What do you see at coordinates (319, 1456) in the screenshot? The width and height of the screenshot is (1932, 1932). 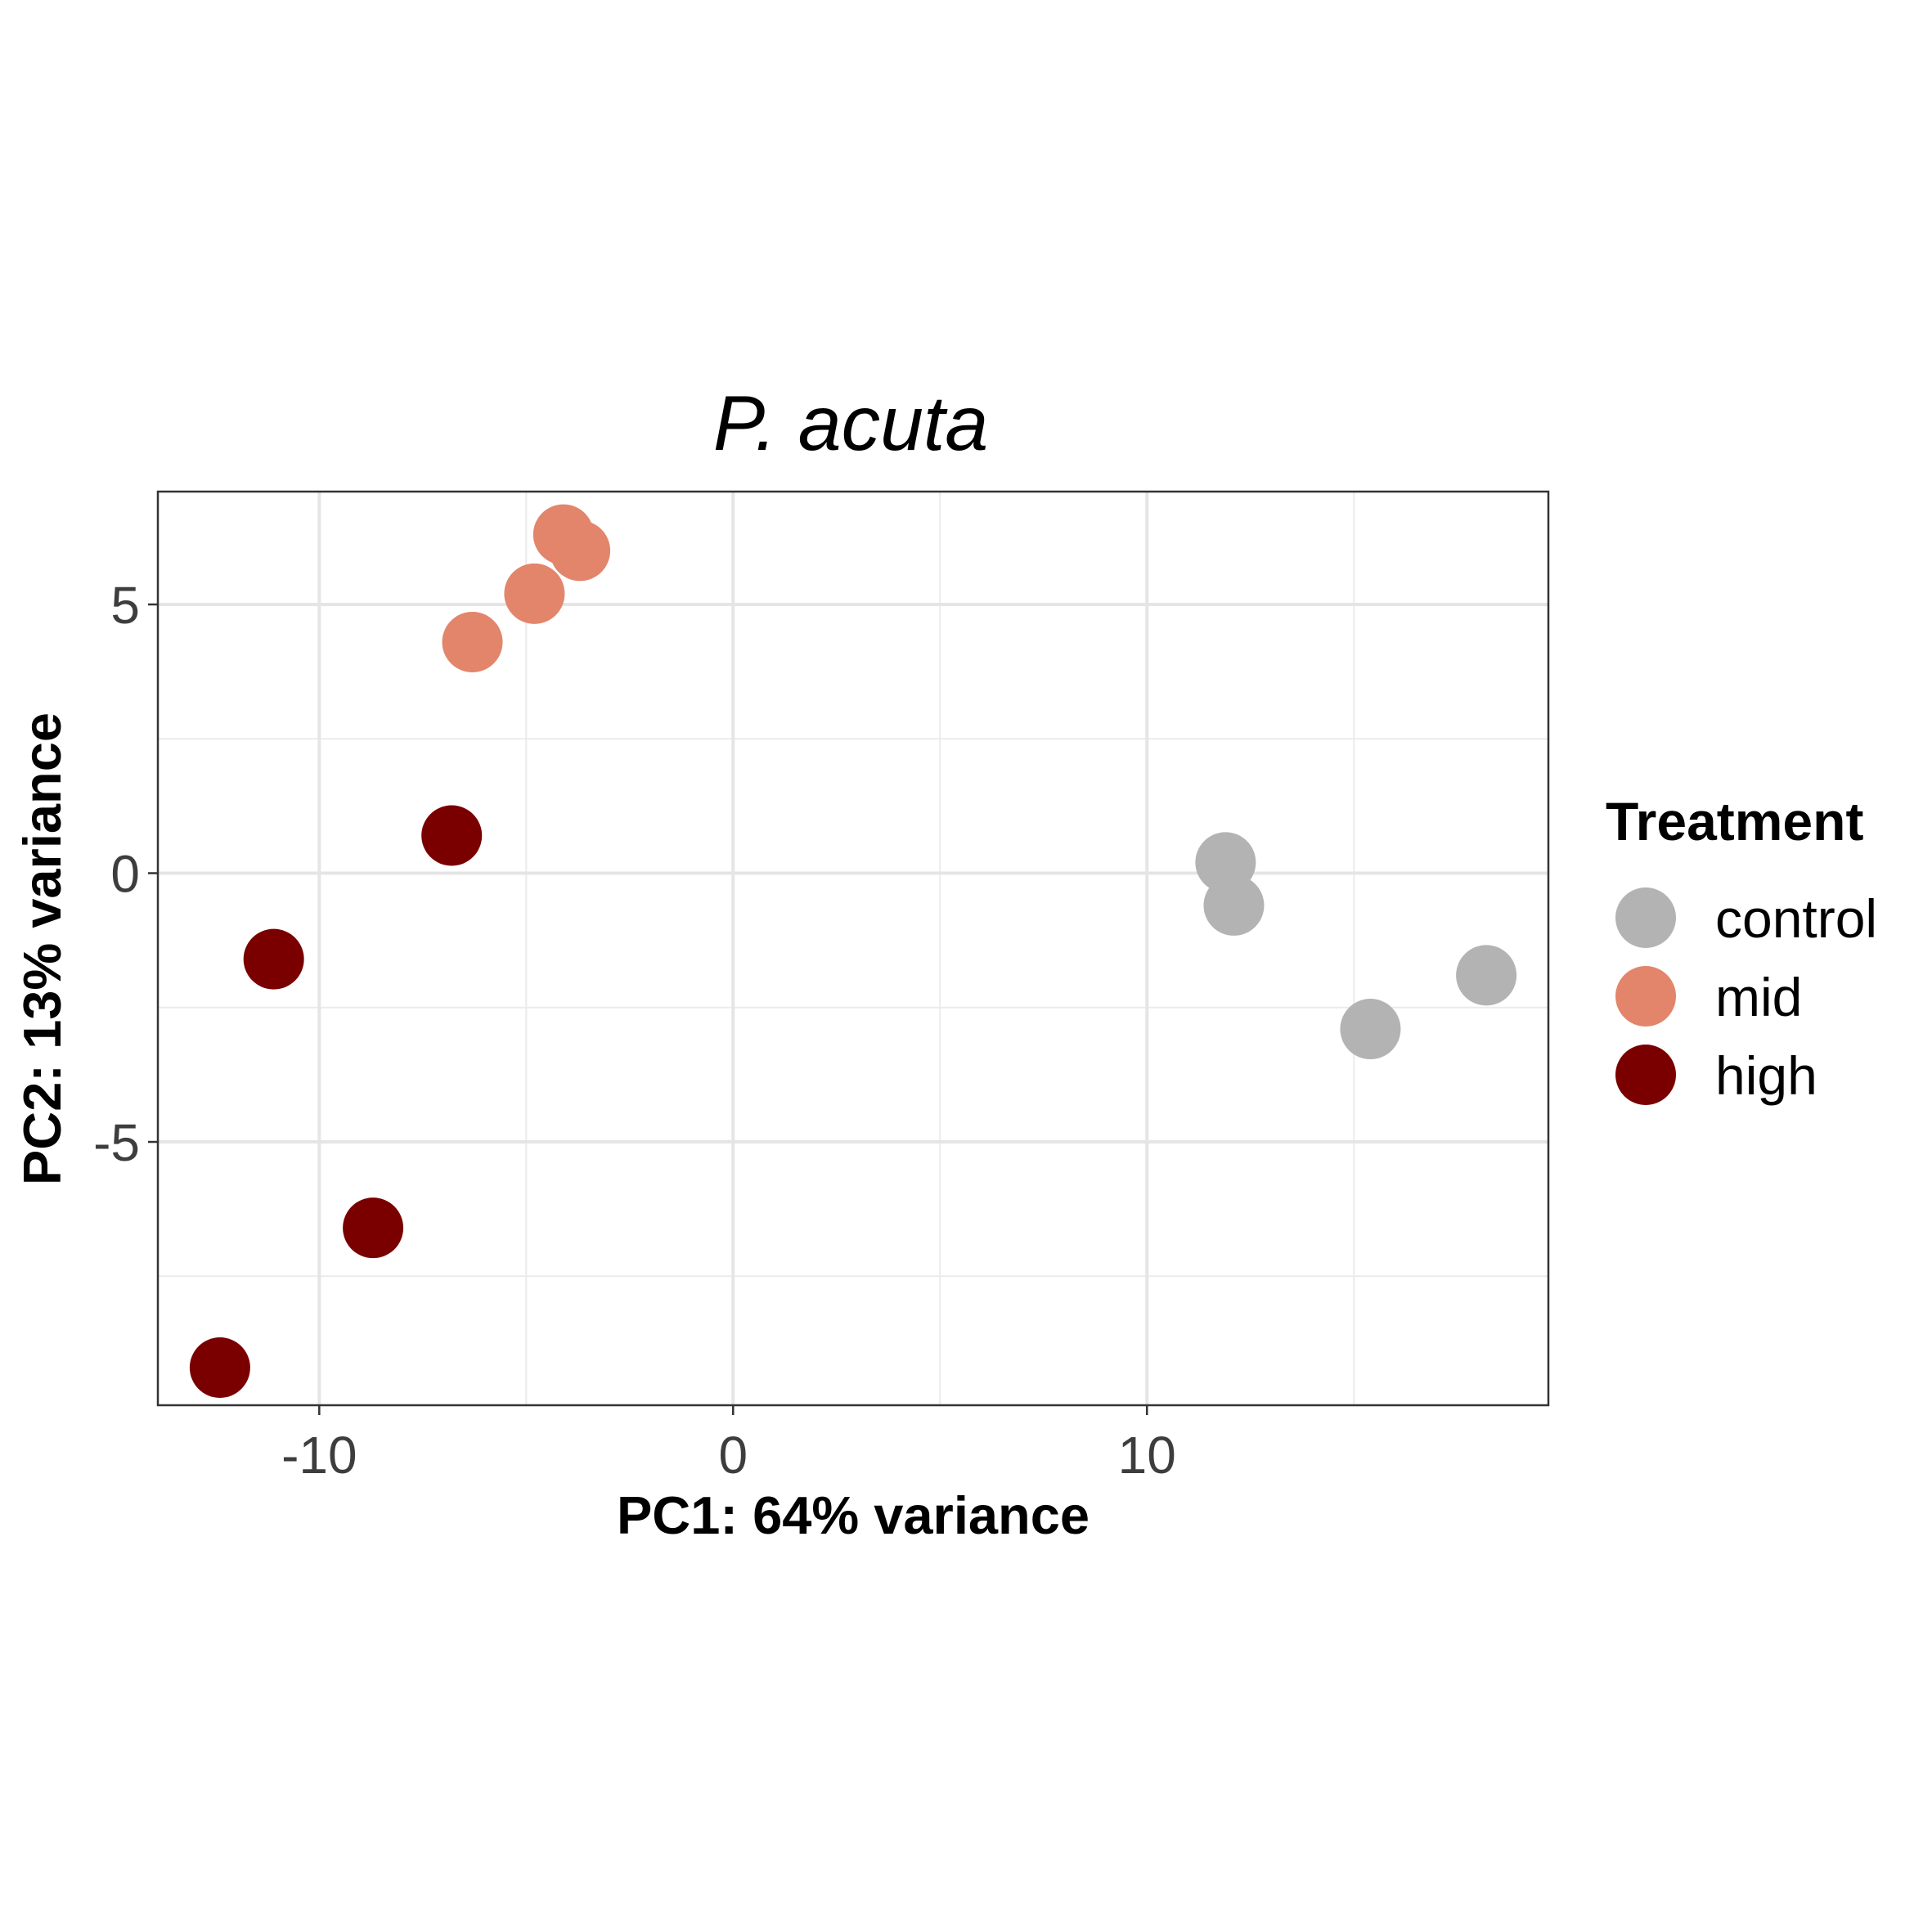 I see `x-tick-label: -10` at bounding box center [319, 1456].